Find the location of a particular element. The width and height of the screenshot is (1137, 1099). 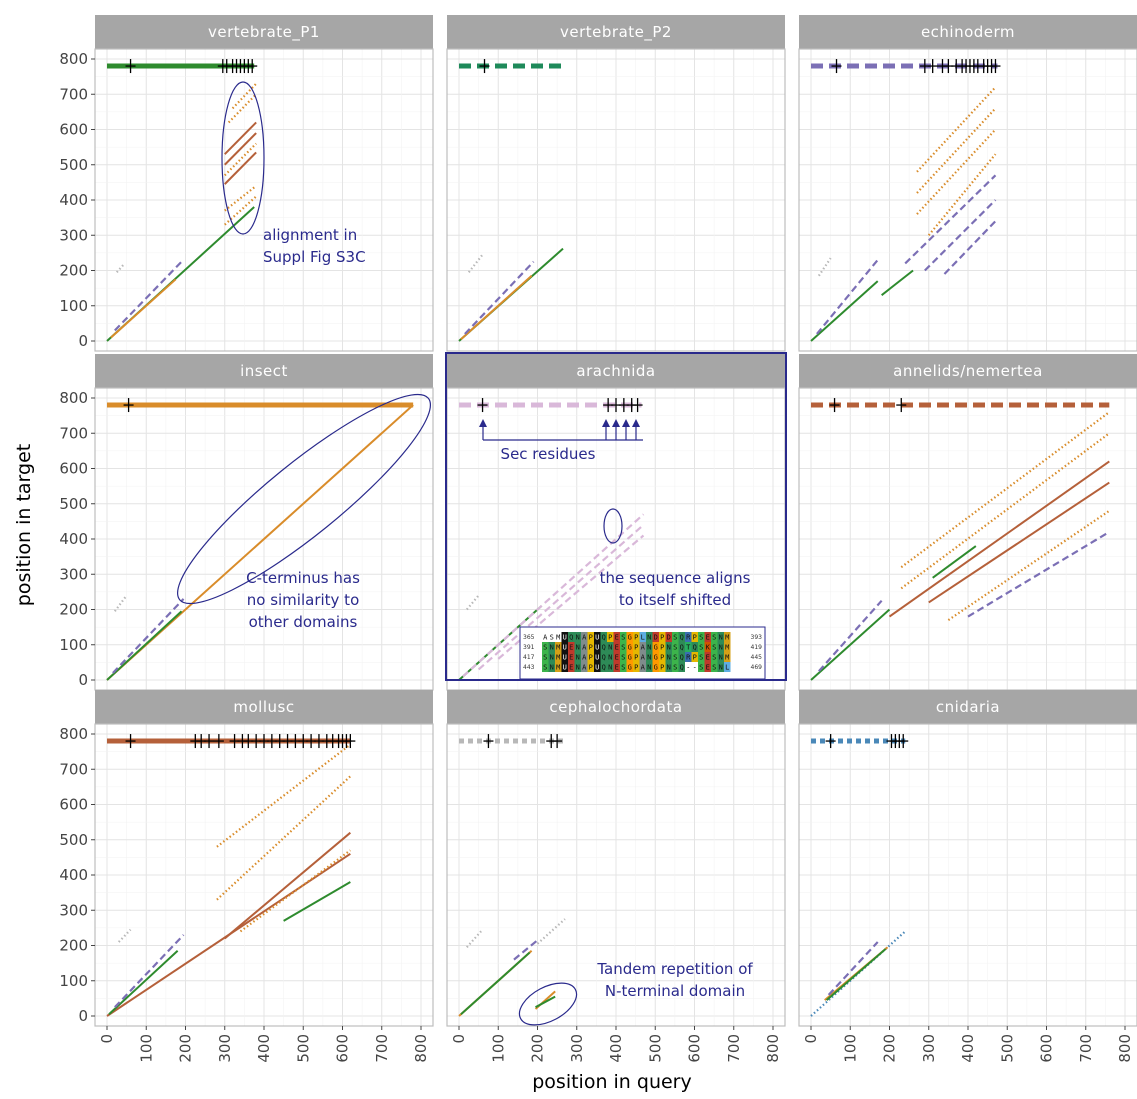

arach-annotation-line1: the sequence aligns is located at coordinates (675, 578).